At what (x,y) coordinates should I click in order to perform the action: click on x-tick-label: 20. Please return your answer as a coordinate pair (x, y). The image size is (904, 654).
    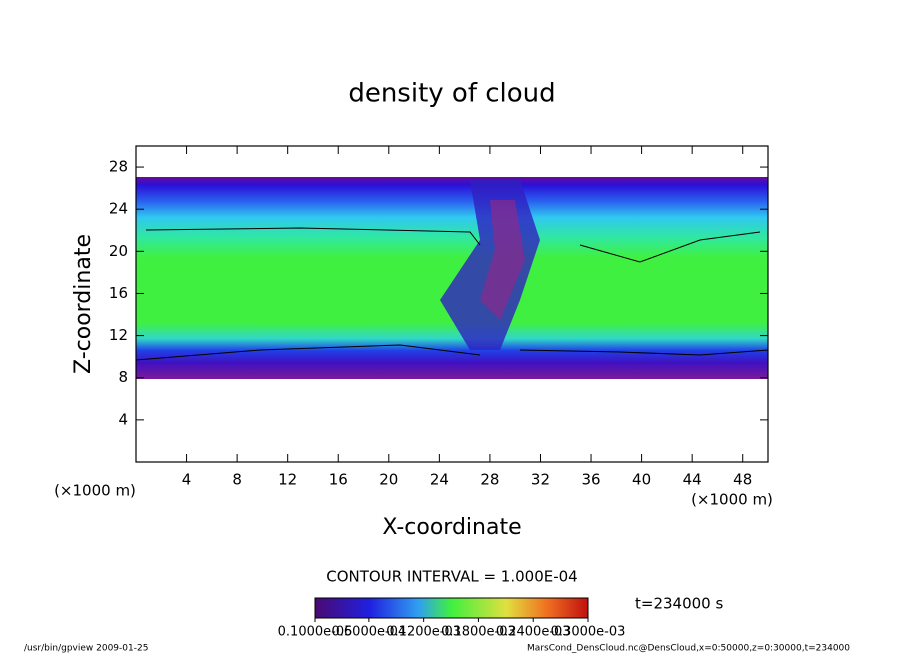
    Looking at the image, I should click on (388, 480).